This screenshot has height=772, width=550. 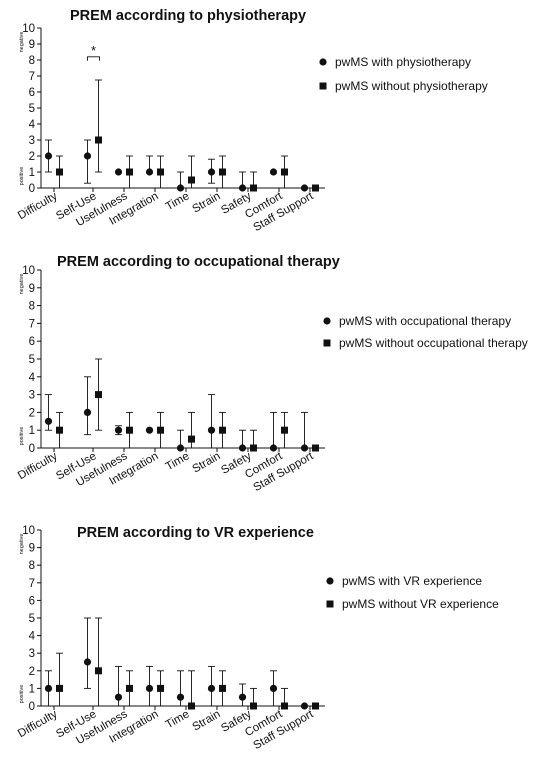 What do you see at coordinates (198, 262) in the screenshot?
I see `chart-title: PREM according to occupational therapy` at bounding box center [198, 262].